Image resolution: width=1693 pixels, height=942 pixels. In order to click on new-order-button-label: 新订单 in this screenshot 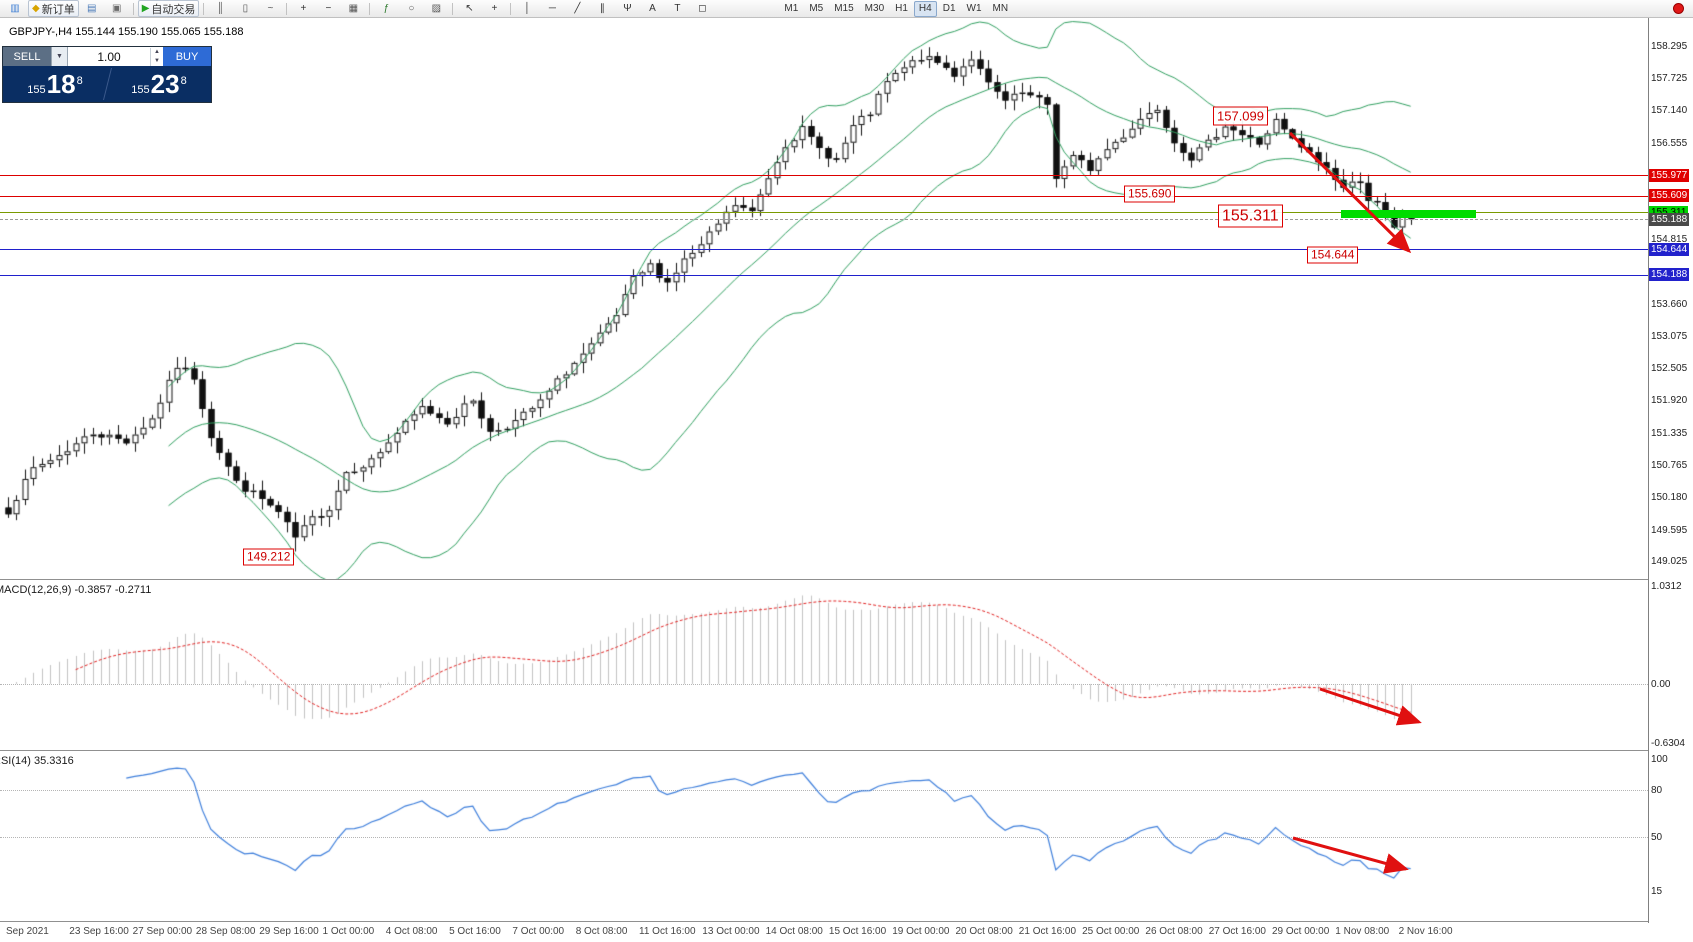, I will do `click(58, 9)`.